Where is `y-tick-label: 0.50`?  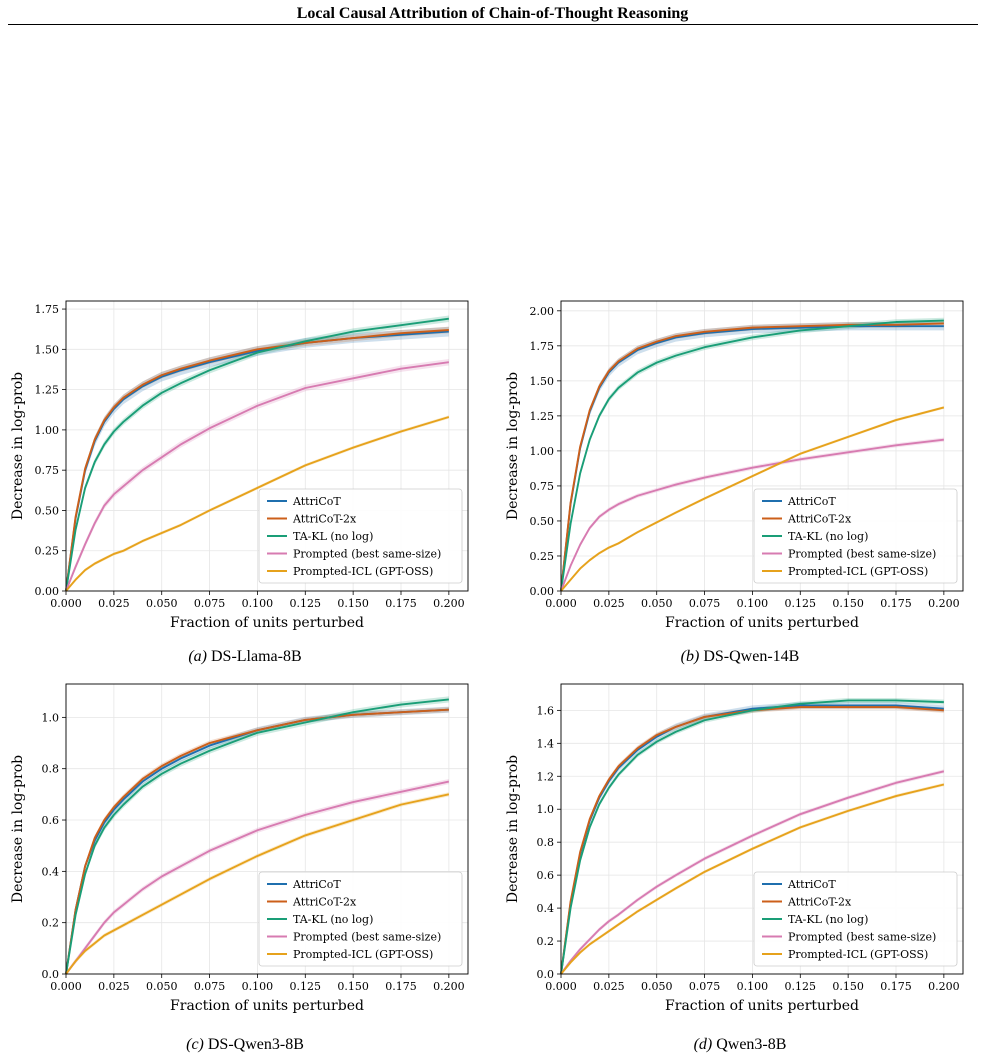 y-tick-label: 0.50 is located at coordinates (47, 510).